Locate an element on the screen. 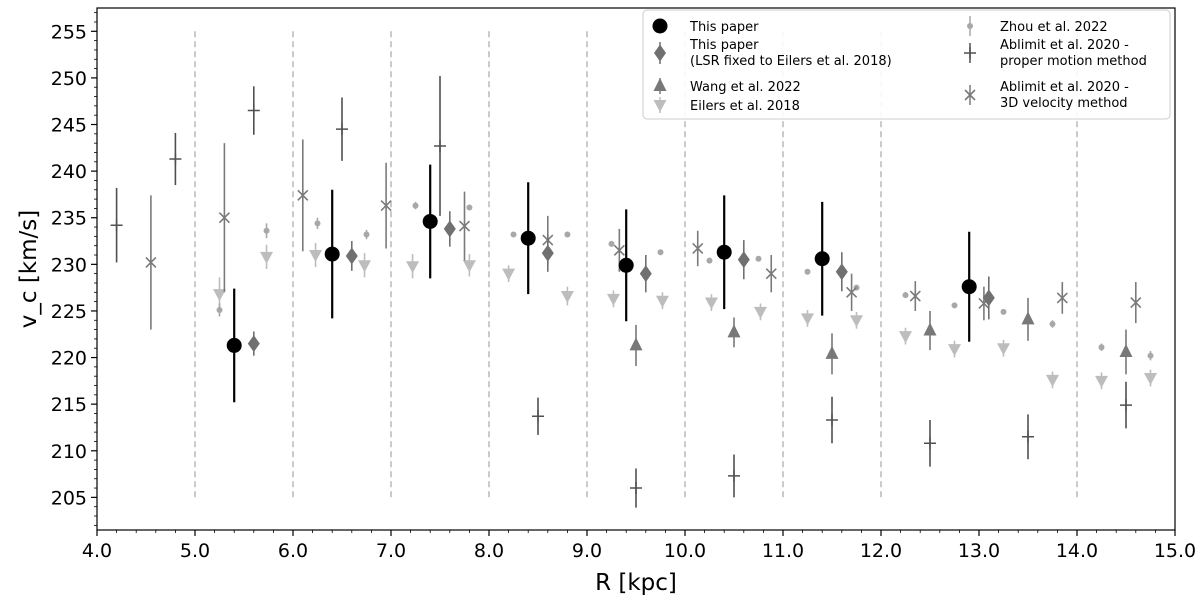 The height and width of the screenshot is (603, 1200). y-axis-label: v_c [km/s] is located at coordinates (29, 269).